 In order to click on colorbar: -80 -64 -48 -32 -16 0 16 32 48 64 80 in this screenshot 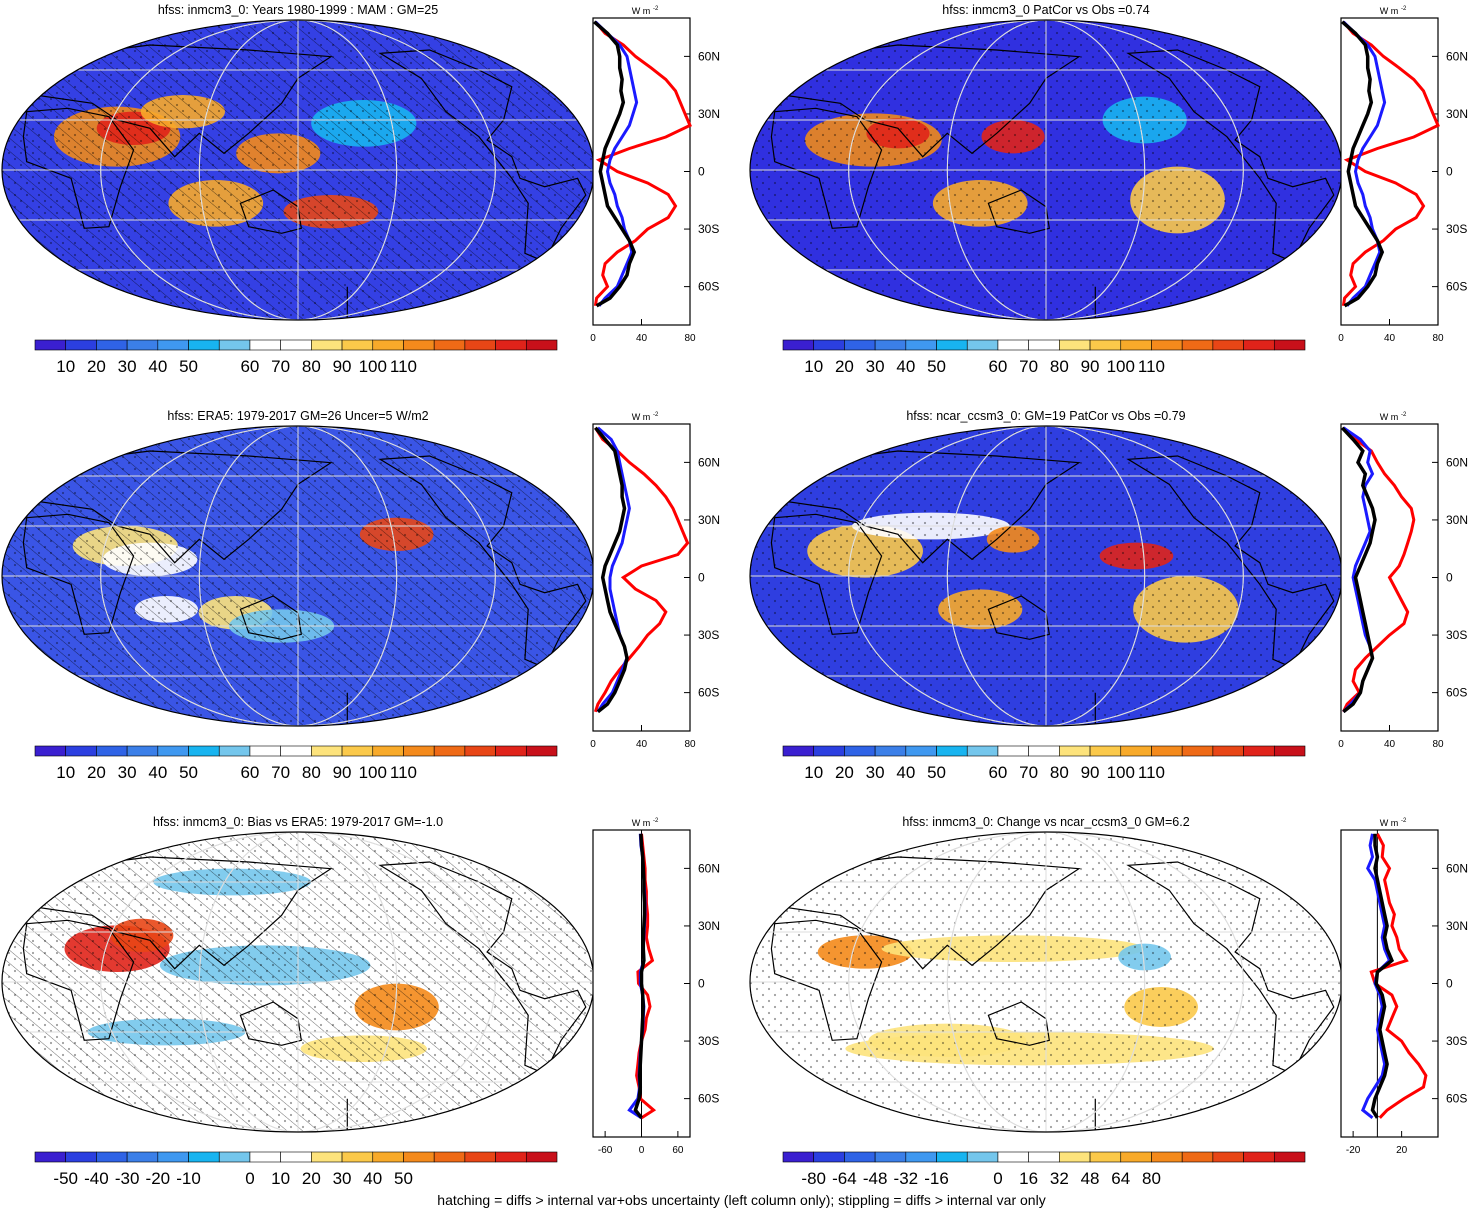, I will do `click(1044, 1169)`.